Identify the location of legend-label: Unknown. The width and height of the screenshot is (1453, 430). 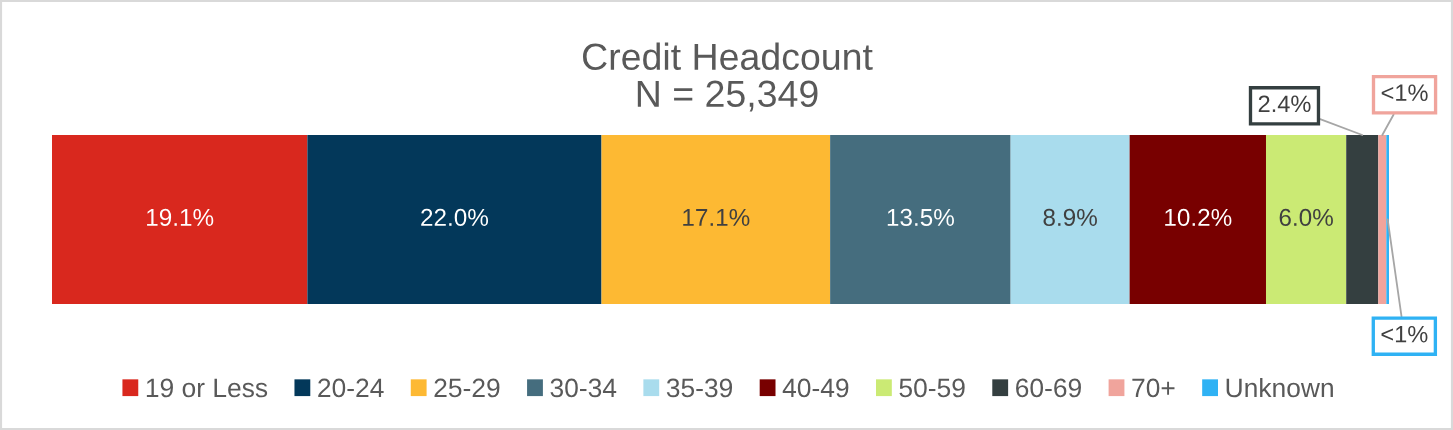
(1279, 387).